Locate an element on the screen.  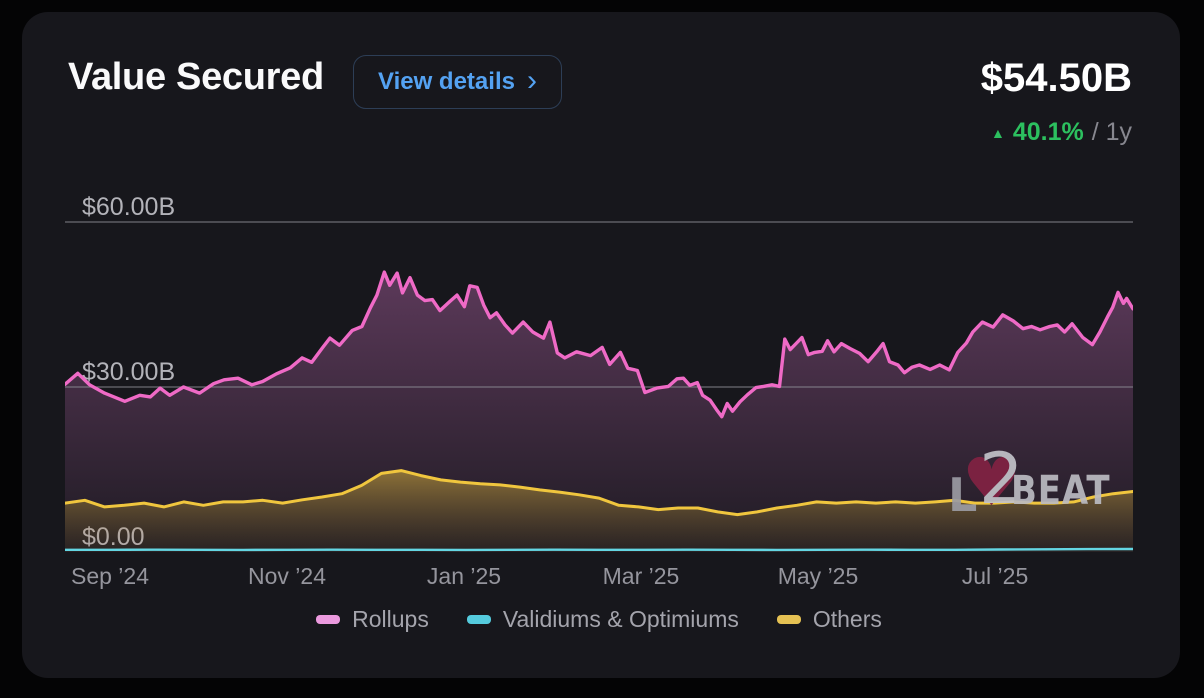
validiums-line is located at coordinates (599, 549).